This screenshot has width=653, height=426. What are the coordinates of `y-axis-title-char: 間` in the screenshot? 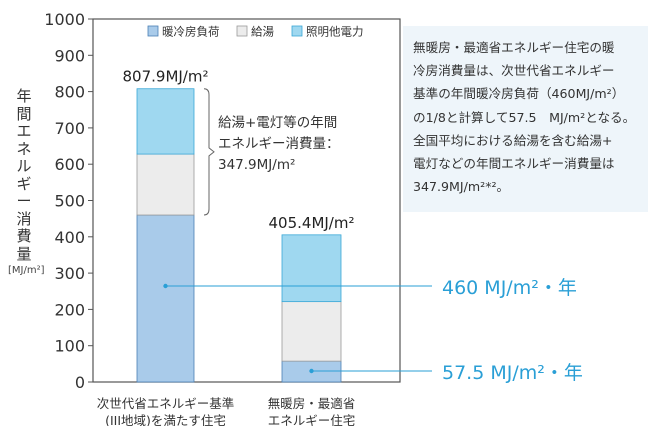 It's located at (24, 113).